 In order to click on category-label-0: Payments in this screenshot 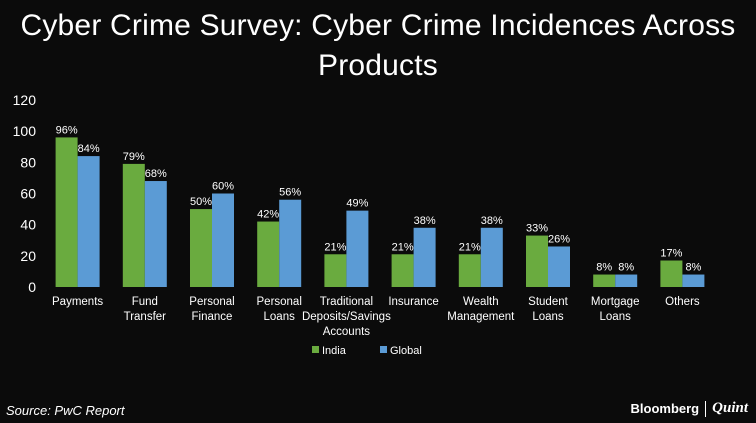, I will do `click(77, 302)`.